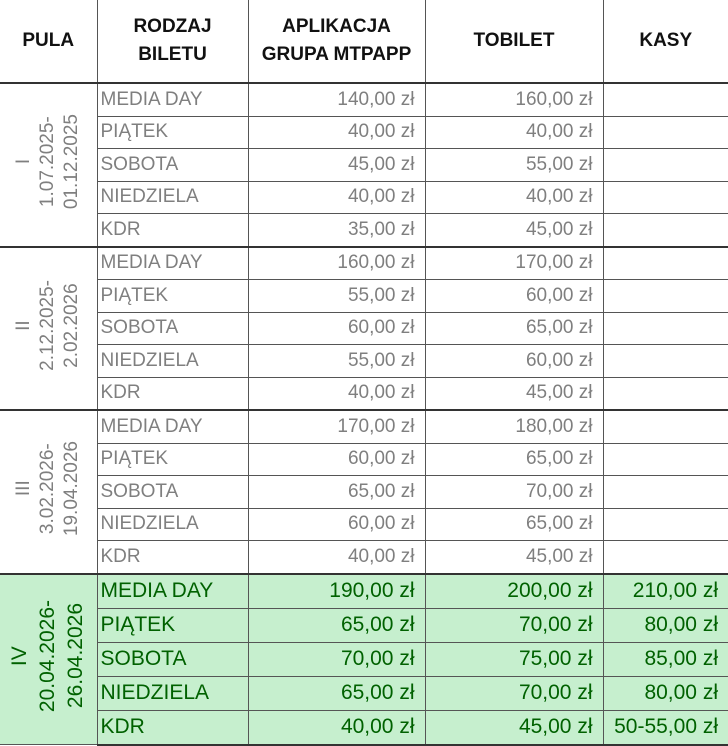  I want to click on aplikacja-price-cell: 170,00 zł, so click(336, 426).